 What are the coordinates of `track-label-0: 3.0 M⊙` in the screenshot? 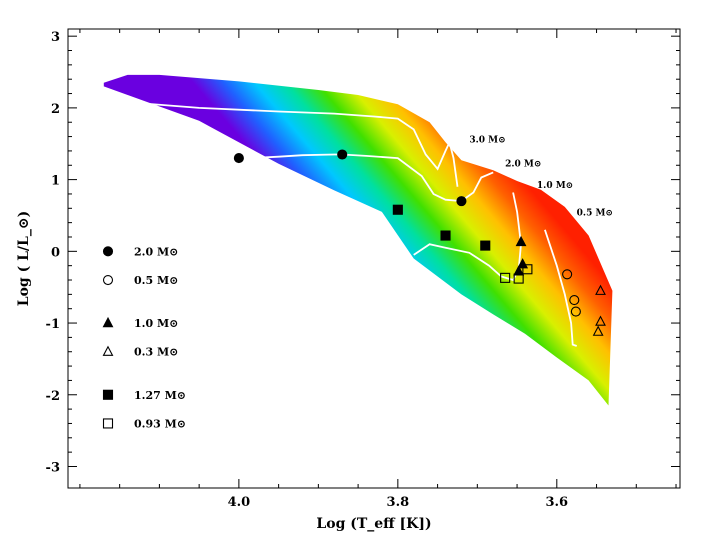 It's located at (487, 140).